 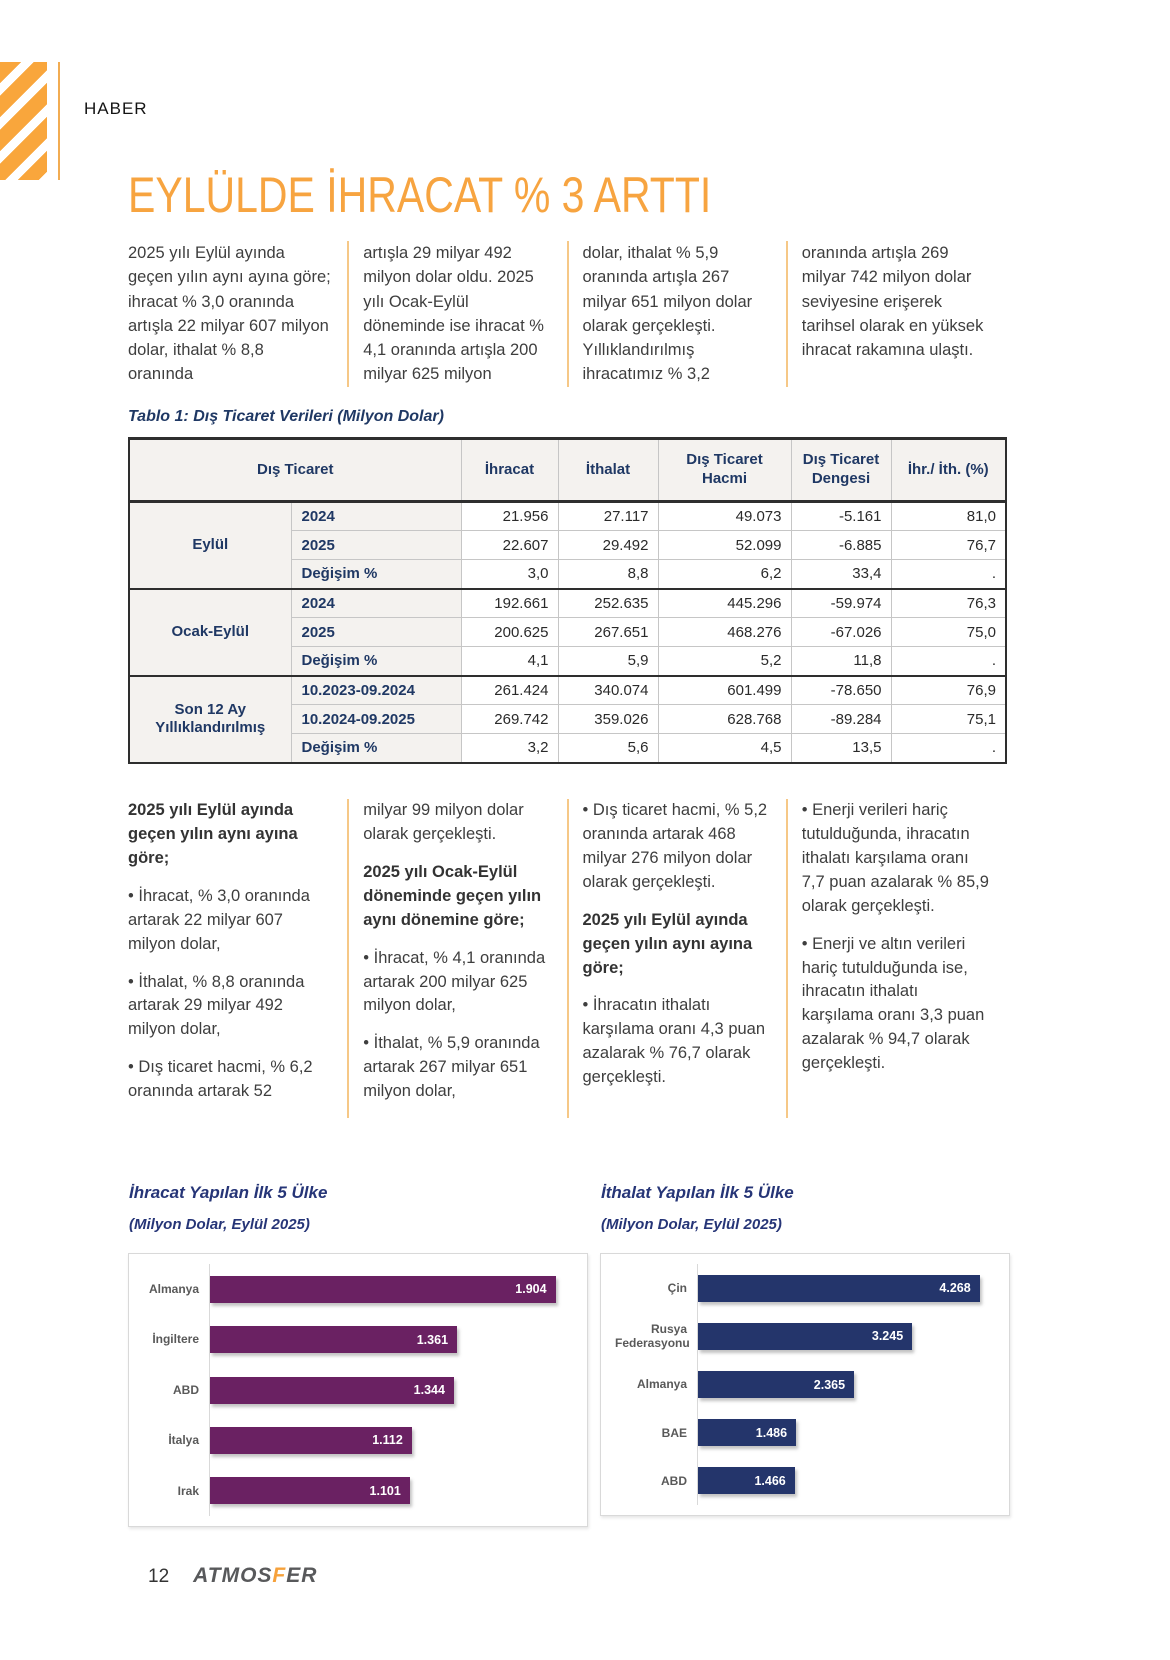 I want to click on bar-row: Rusya Federasyonu 3.245, so click(x=805, y=1336).